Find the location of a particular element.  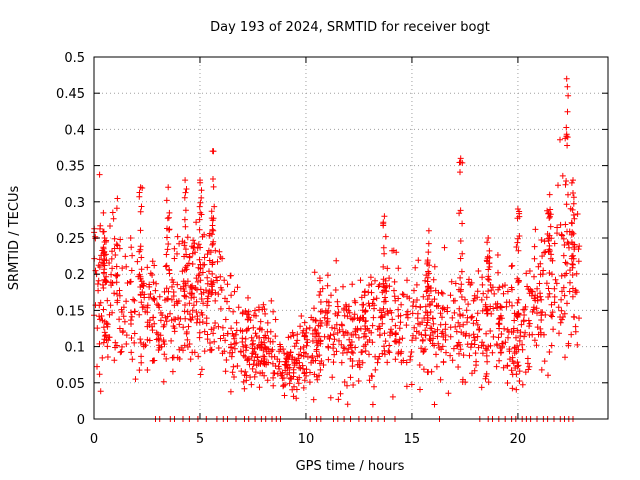

y-axis-label: SRMTID / TECUs is located at coordinates (14, 238).